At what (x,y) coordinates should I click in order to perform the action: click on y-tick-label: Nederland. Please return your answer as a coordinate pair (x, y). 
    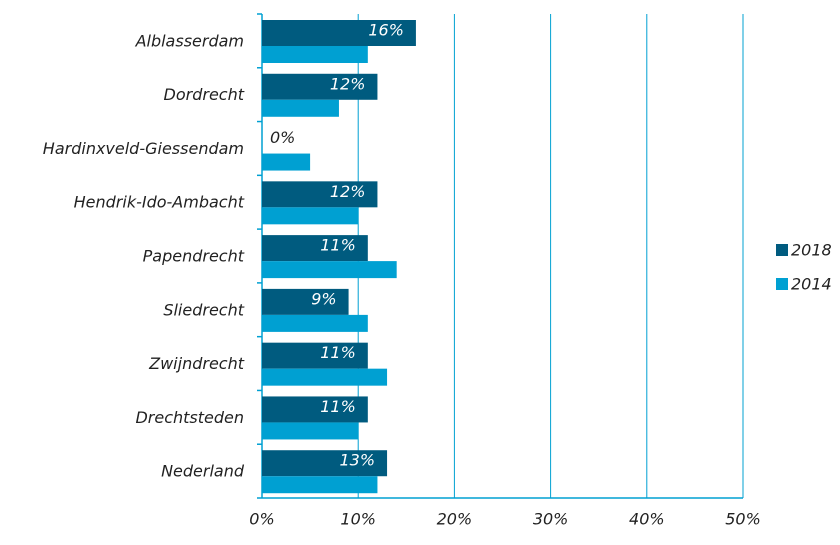
    Looking at the image, I should click on (203, 471).